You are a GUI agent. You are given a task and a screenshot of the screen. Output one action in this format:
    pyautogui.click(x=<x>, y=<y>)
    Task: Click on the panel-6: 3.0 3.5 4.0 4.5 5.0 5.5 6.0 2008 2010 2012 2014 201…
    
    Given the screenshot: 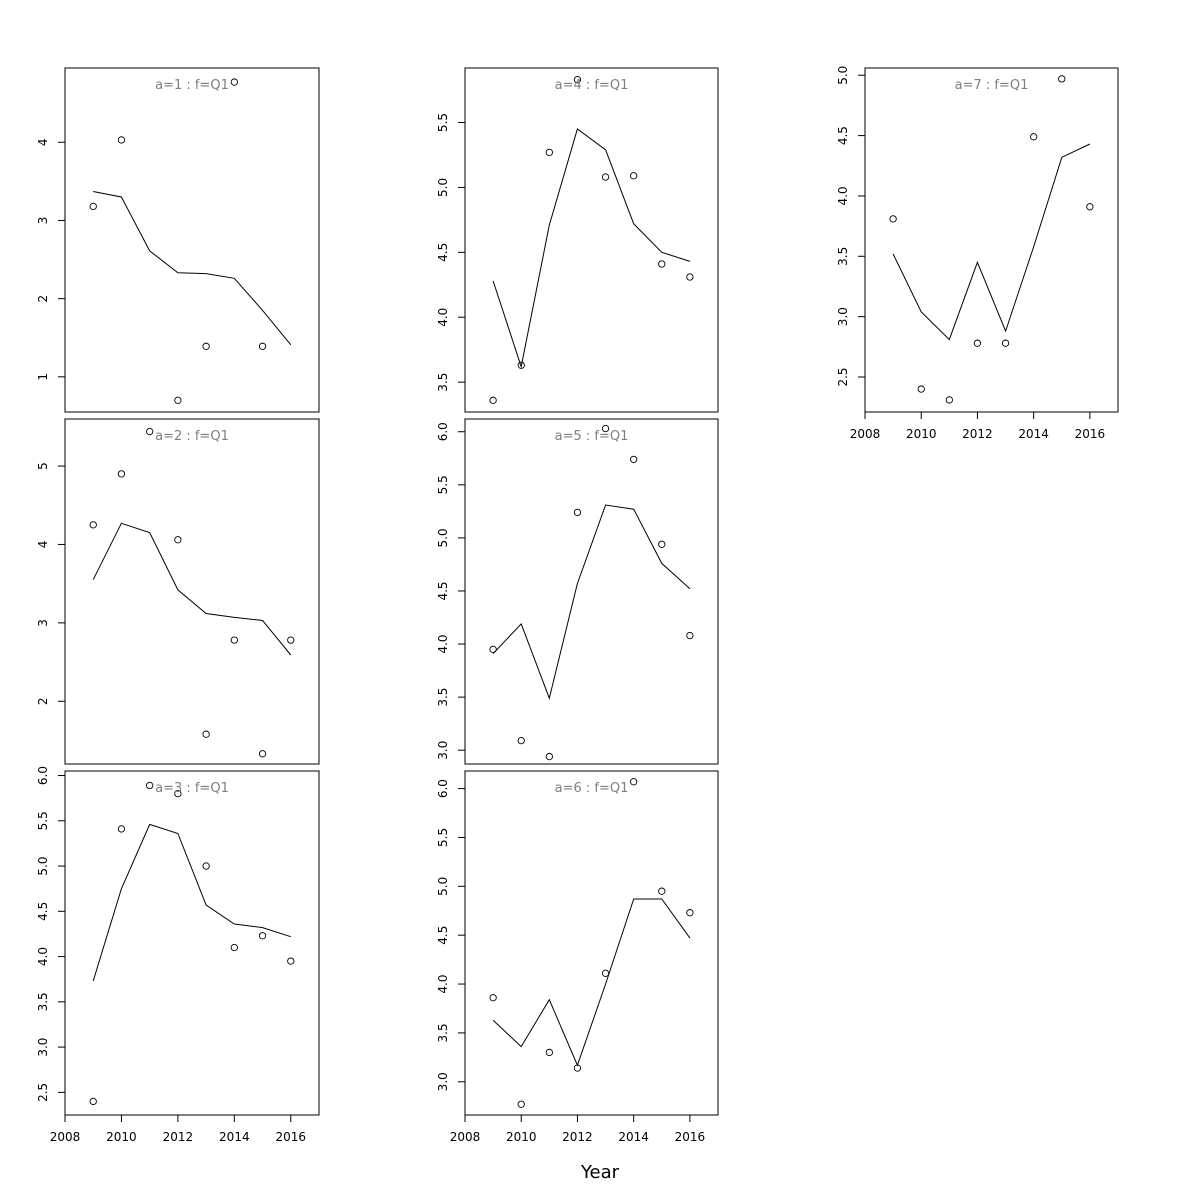 What is the action you would take?
    pyautogui.click(x=577, y=957)
    